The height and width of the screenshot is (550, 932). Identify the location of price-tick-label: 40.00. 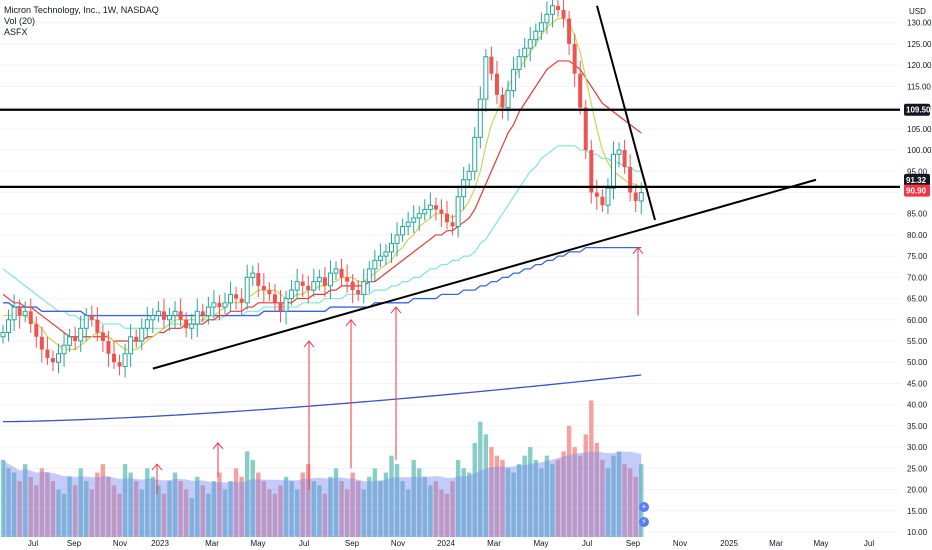
(917, 405).